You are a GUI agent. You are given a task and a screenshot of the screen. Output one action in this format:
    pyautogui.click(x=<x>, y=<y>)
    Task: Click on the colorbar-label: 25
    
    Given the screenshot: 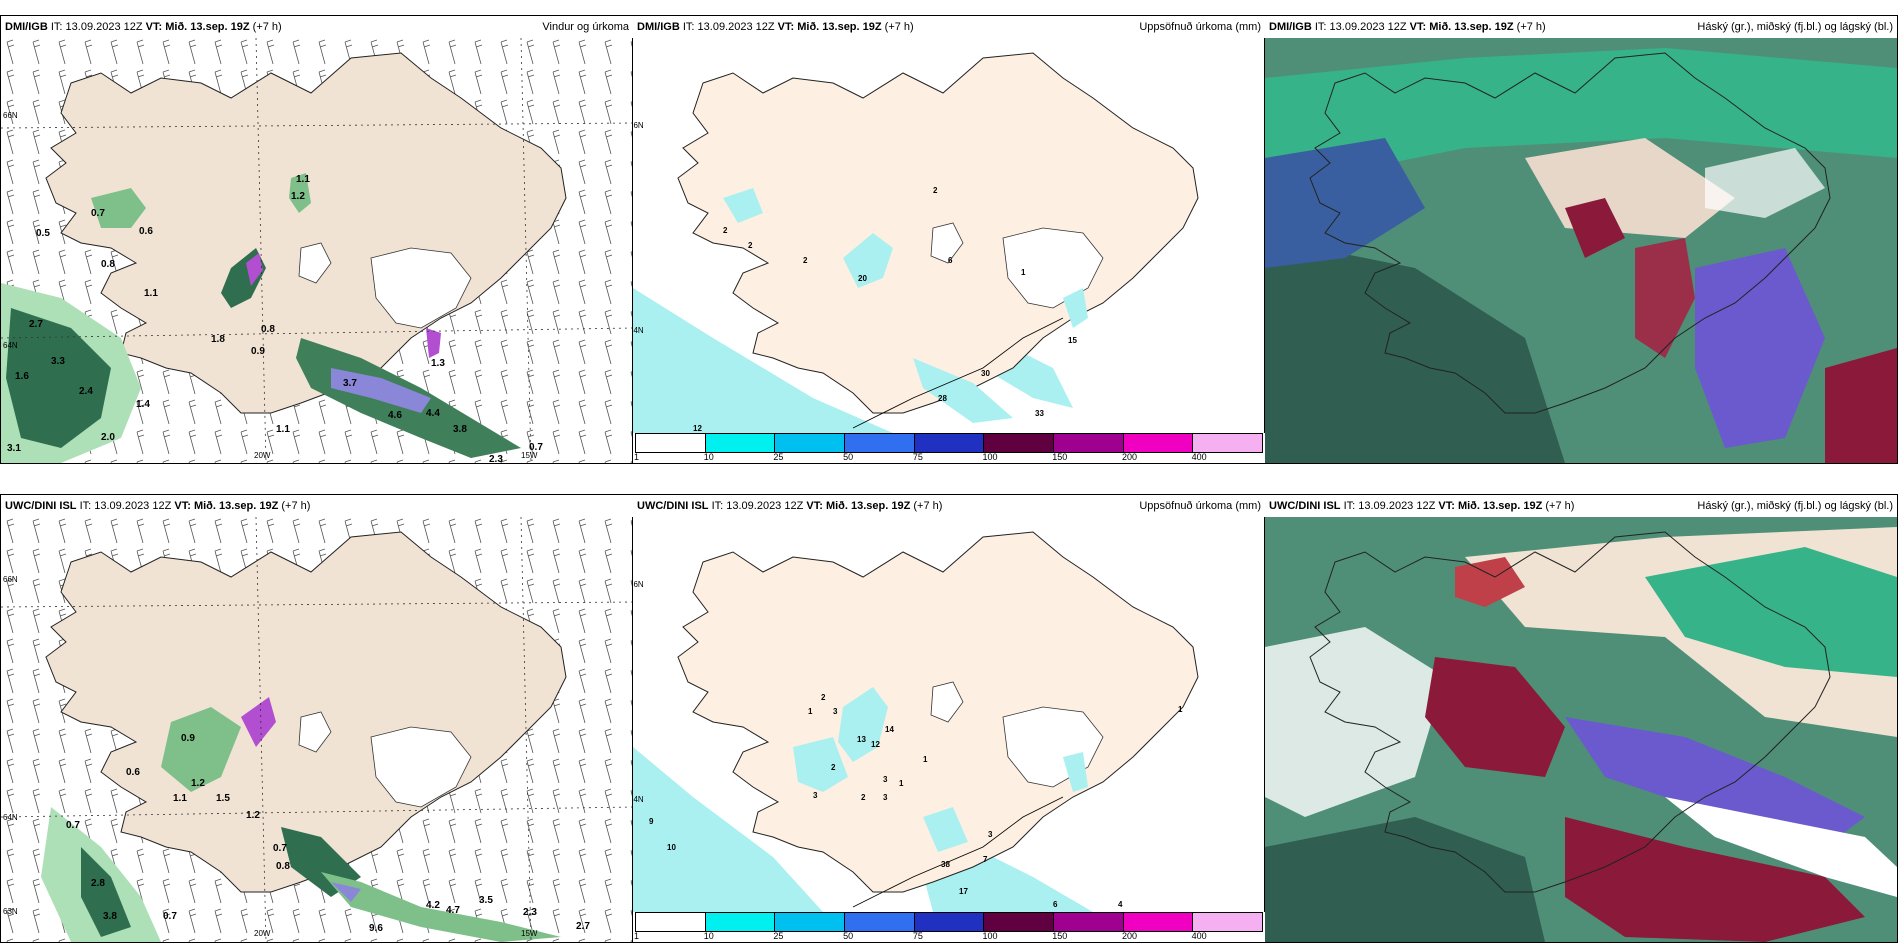 What is the action you would take?
    pyautogui.click(x=778, y=936)
    